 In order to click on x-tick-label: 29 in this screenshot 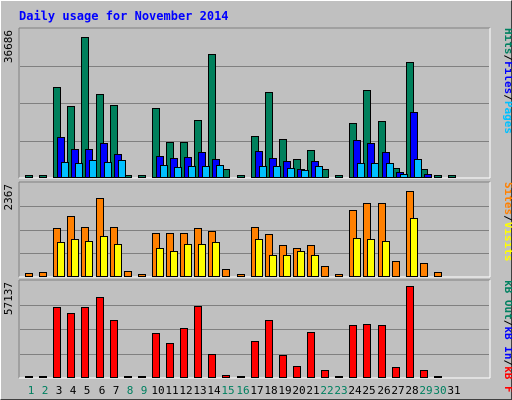, I will do `click(425, 390)`.